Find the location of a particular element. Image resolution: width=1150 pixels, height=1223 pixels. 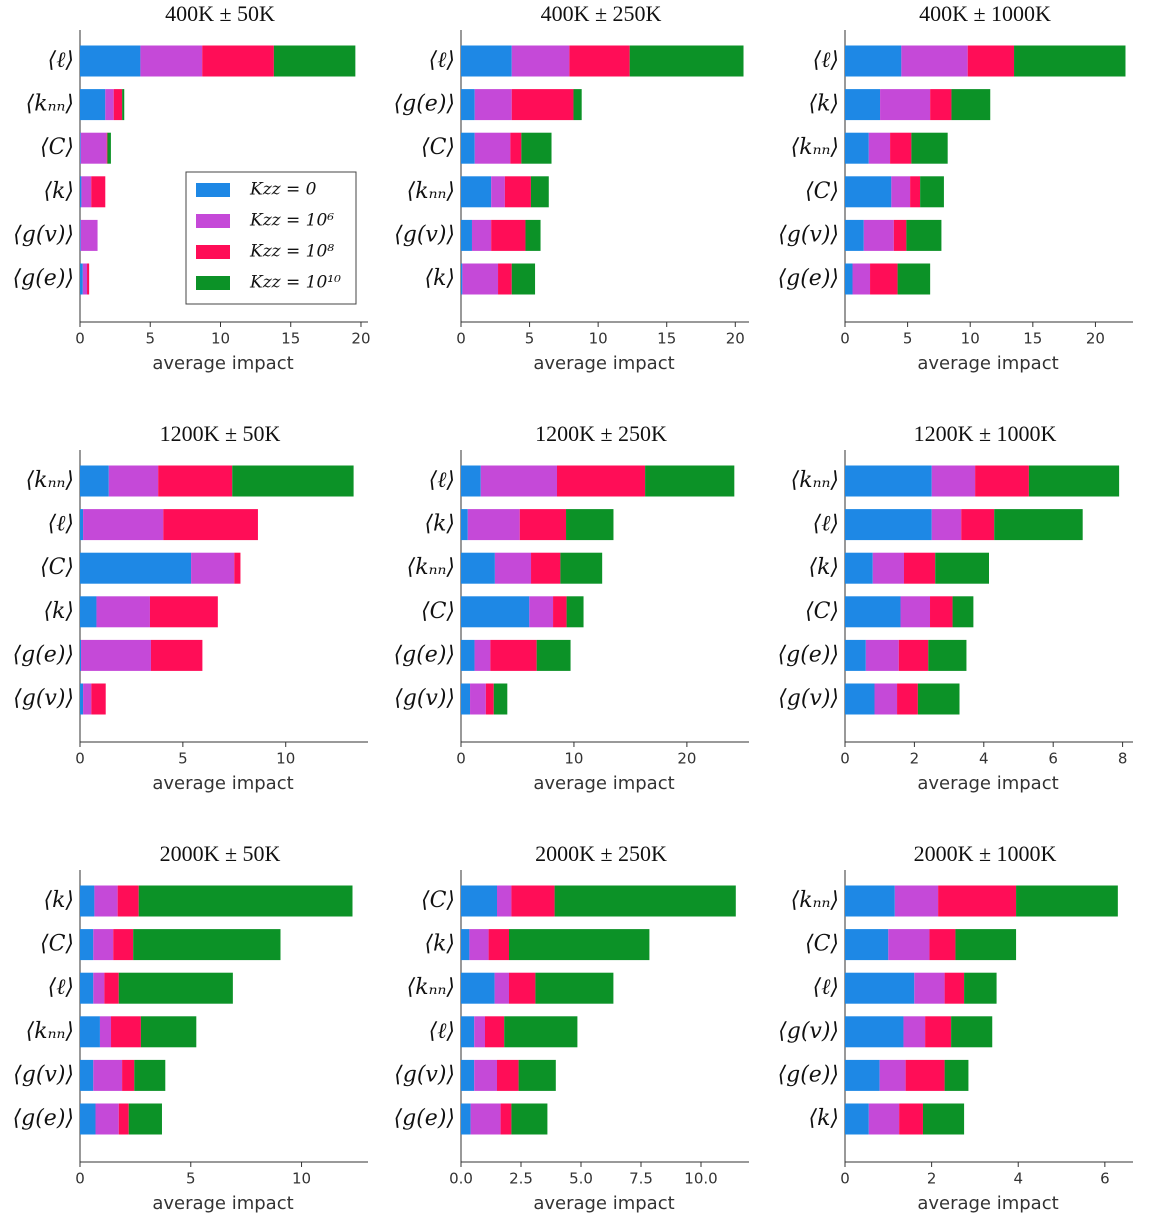

panel-title: 1200K ± 50K is located at coordinates (220, 433).